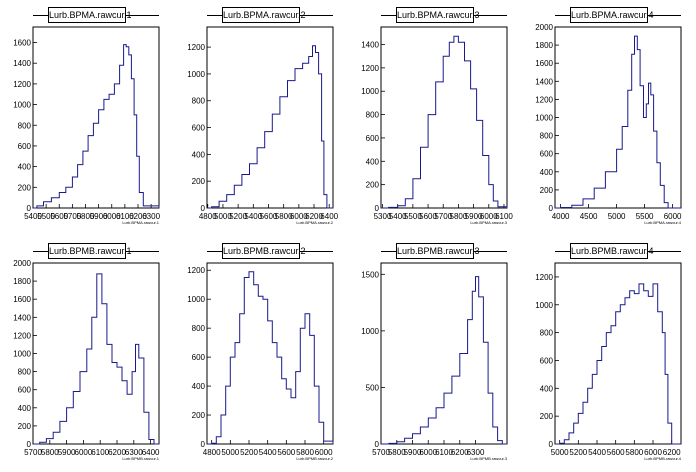 The width and height of the screenshot is (696, 472). I want to click on histogram-title: Lurb.BPMB.rawcur.4, so click(612, 251).